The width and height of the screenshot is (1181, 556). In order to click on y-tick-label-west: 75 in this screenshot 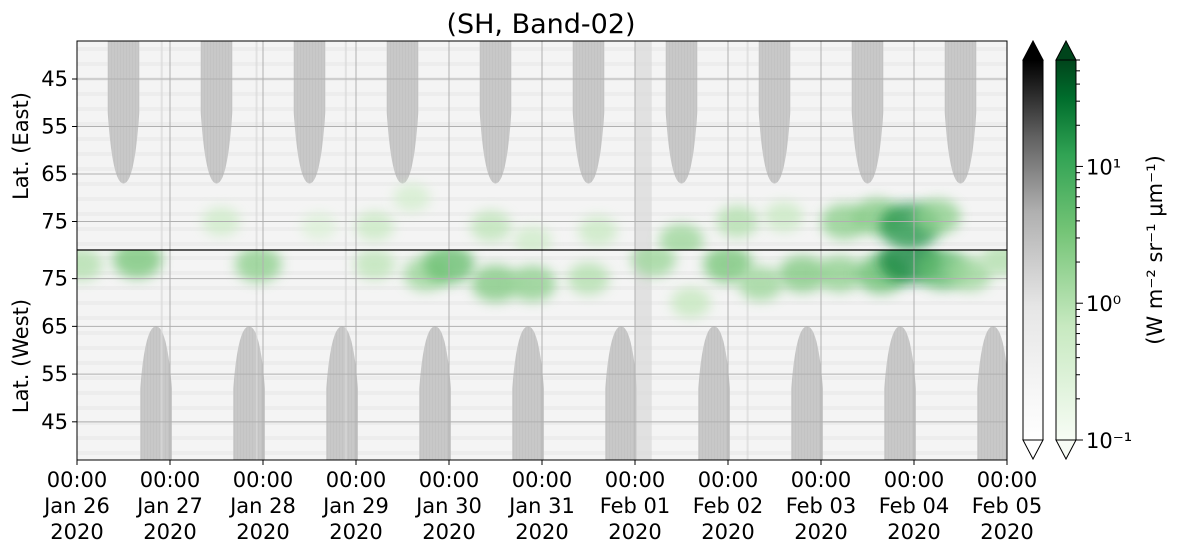, I will do `click(54, 279)`.